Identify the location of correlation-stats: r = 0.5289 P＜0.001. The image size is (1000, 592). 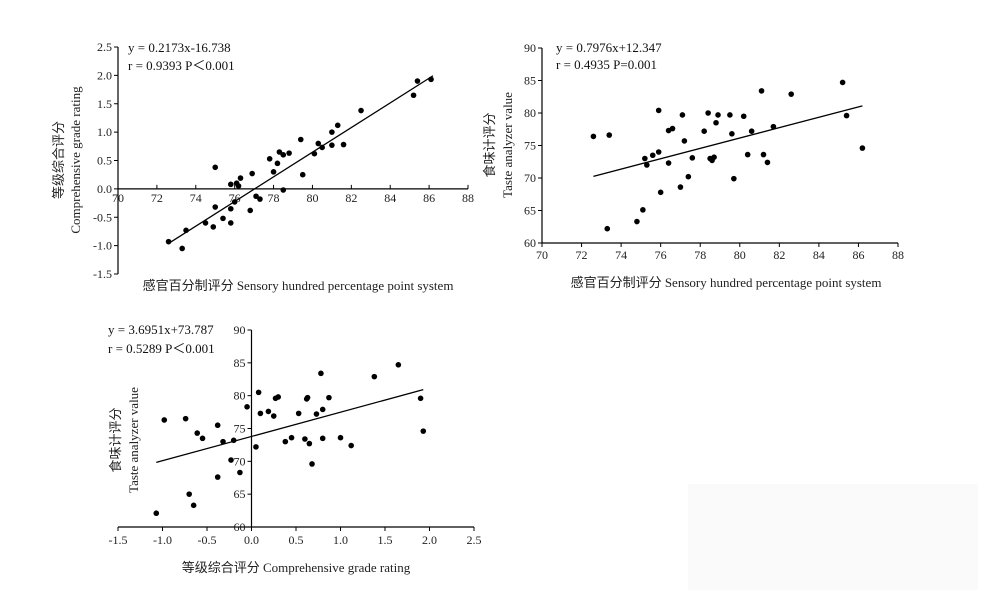
(161, 348).